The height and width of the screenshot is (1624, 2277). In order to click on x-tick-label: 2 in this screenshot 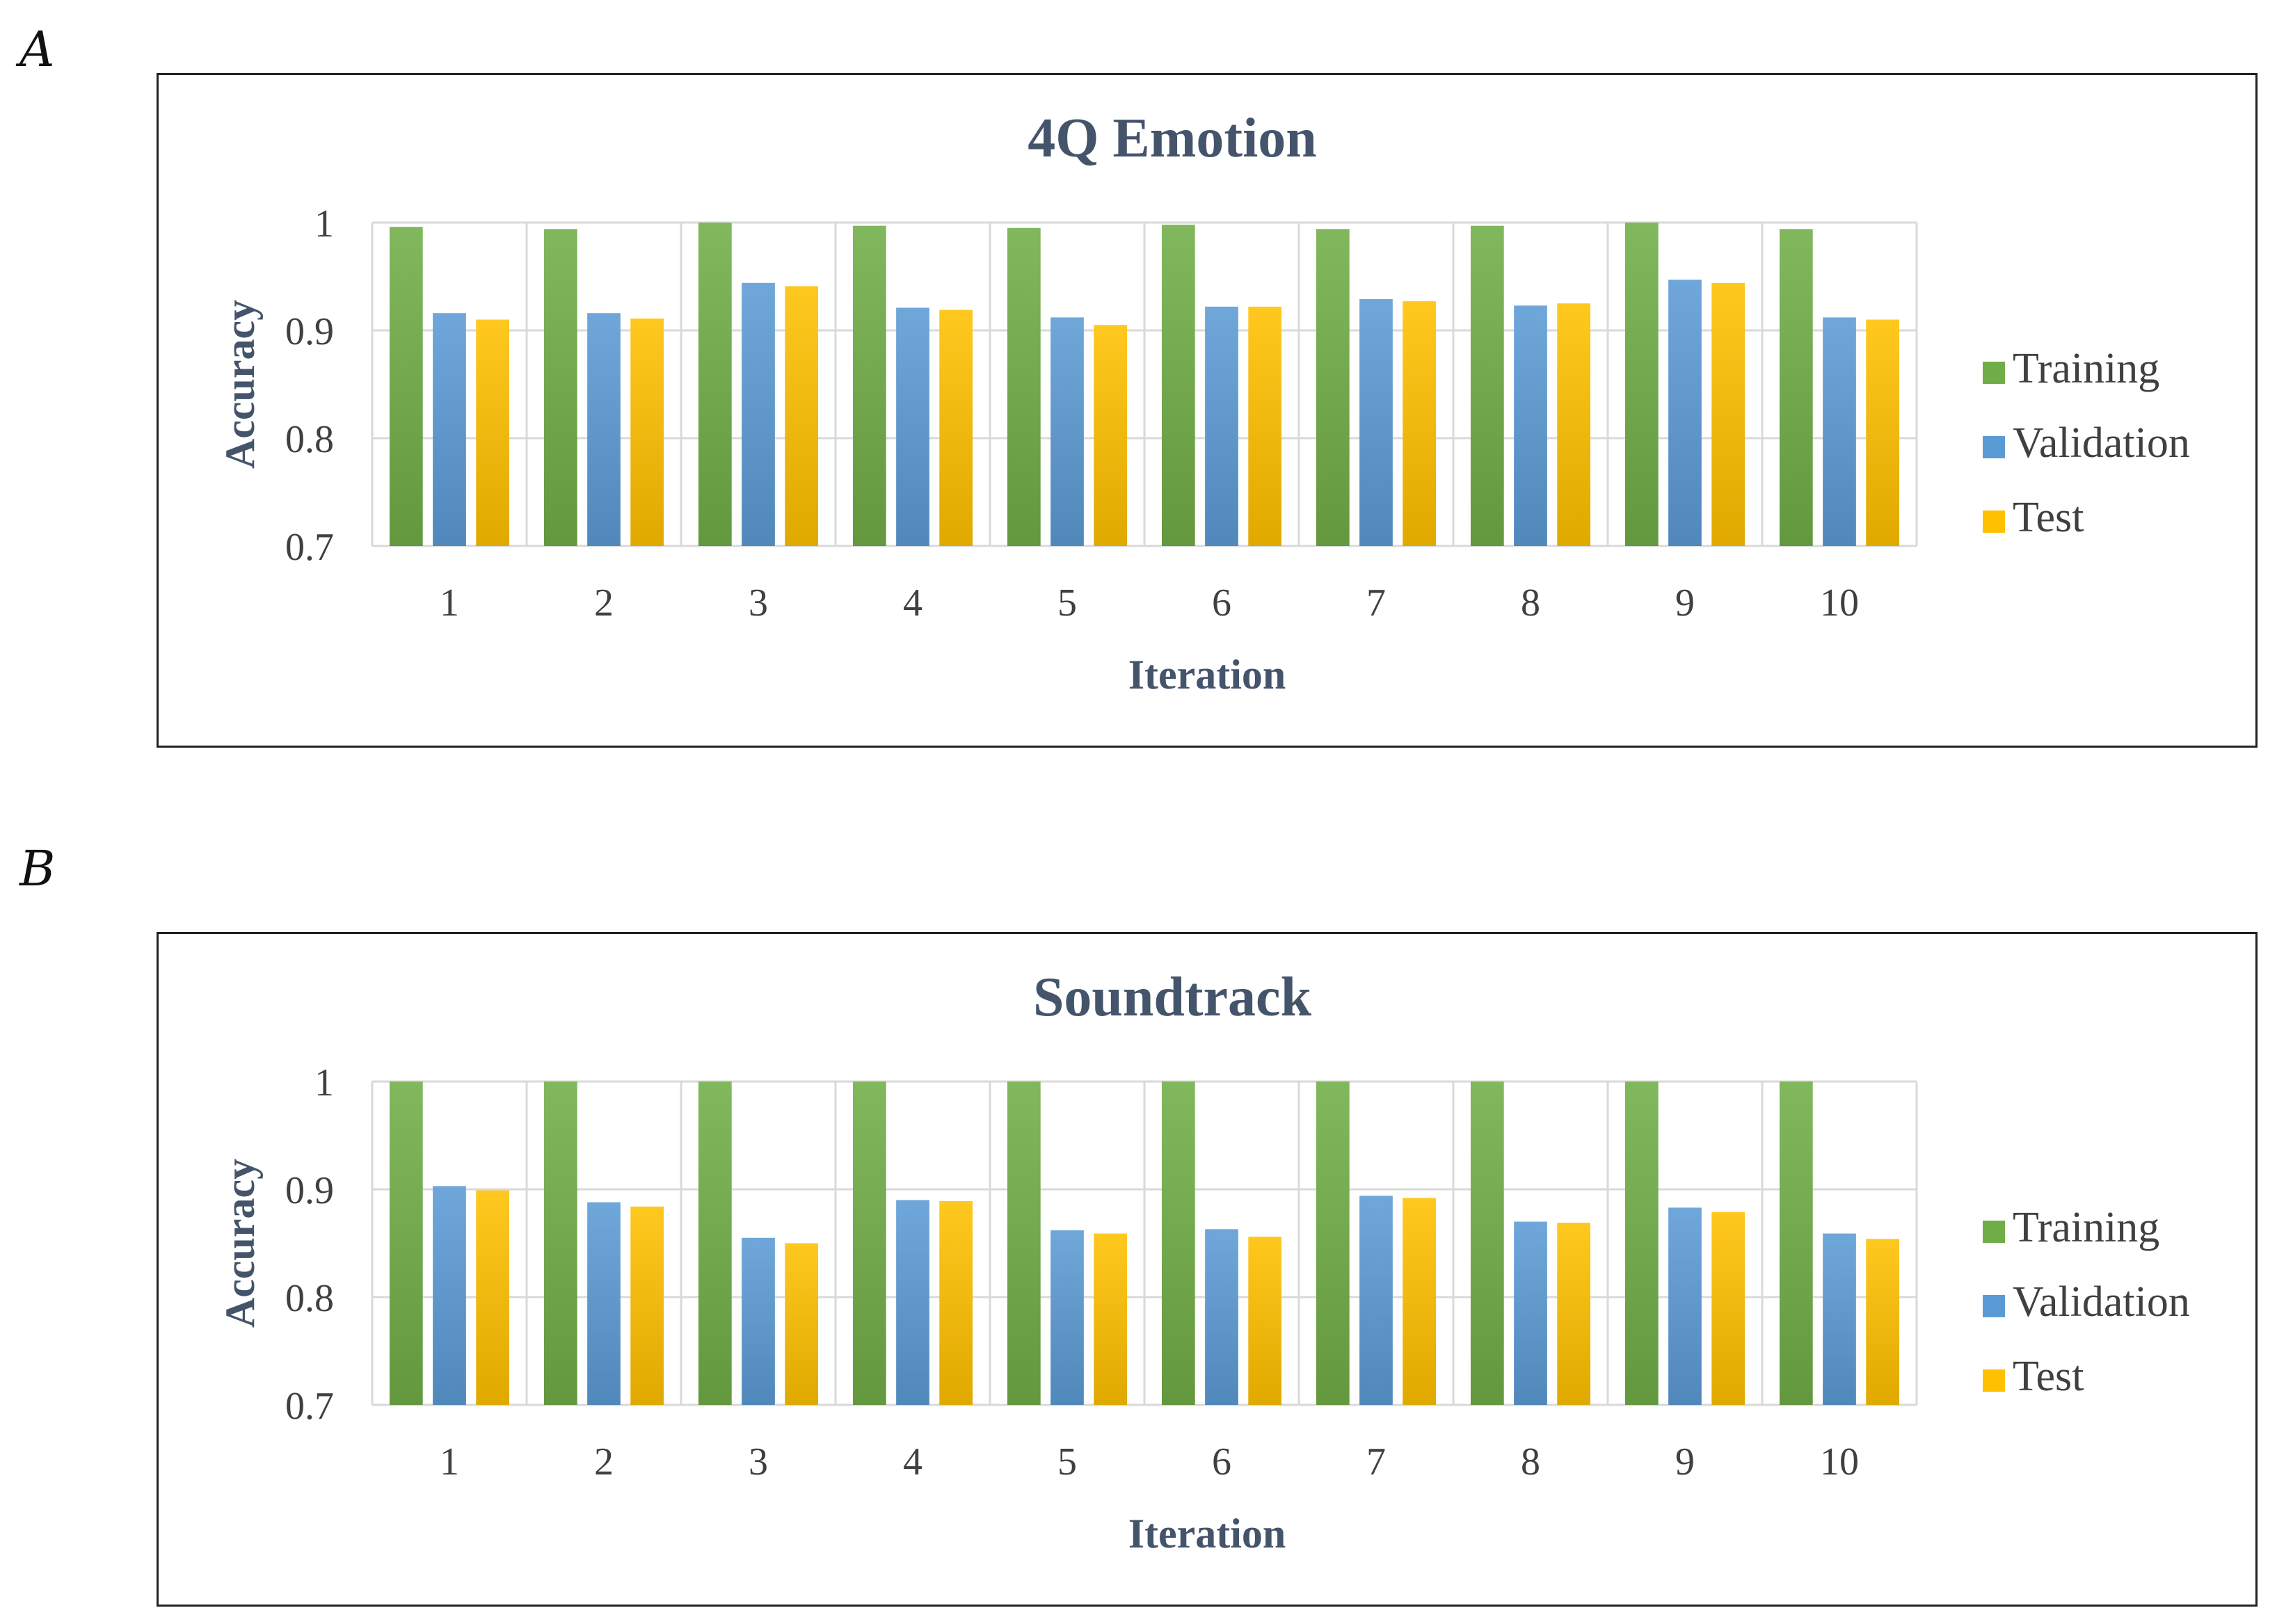, I will do `click(604, 603)`.